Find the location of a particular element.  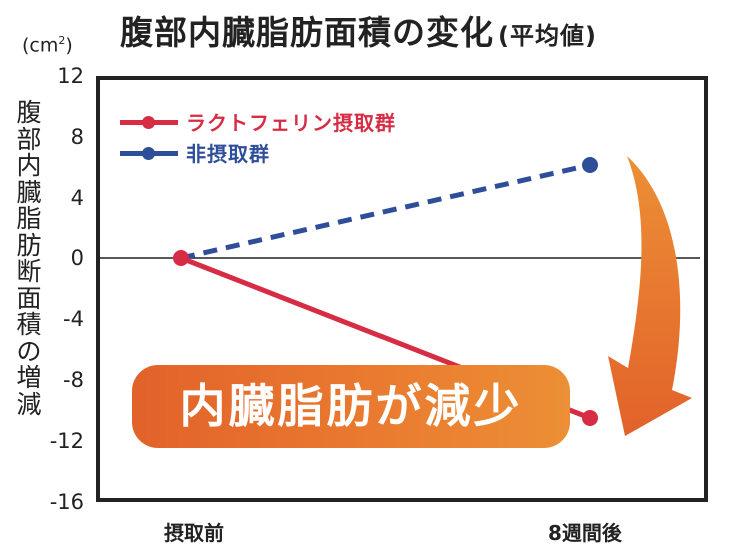

y-tick: 0 is located at coordinates (77, 258).